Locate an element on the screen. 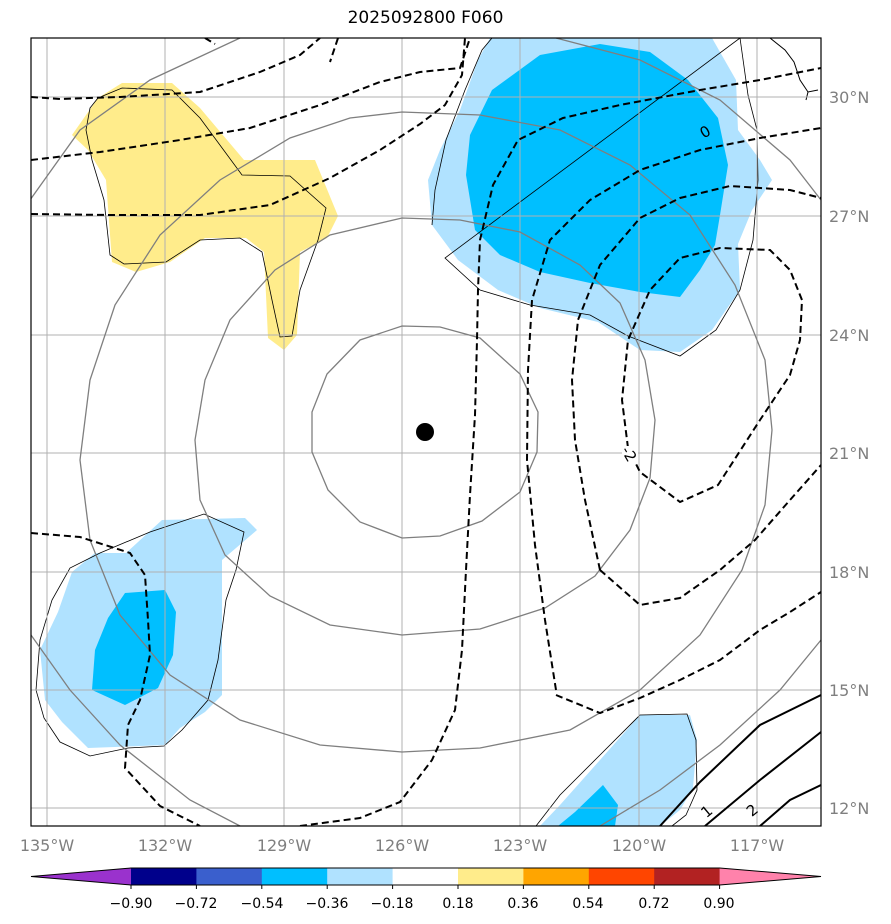 Image resolution: width=891 pixels, height=924 pixels. colorbar-tick-label: 0.72 is located at coordinates (653, 904).